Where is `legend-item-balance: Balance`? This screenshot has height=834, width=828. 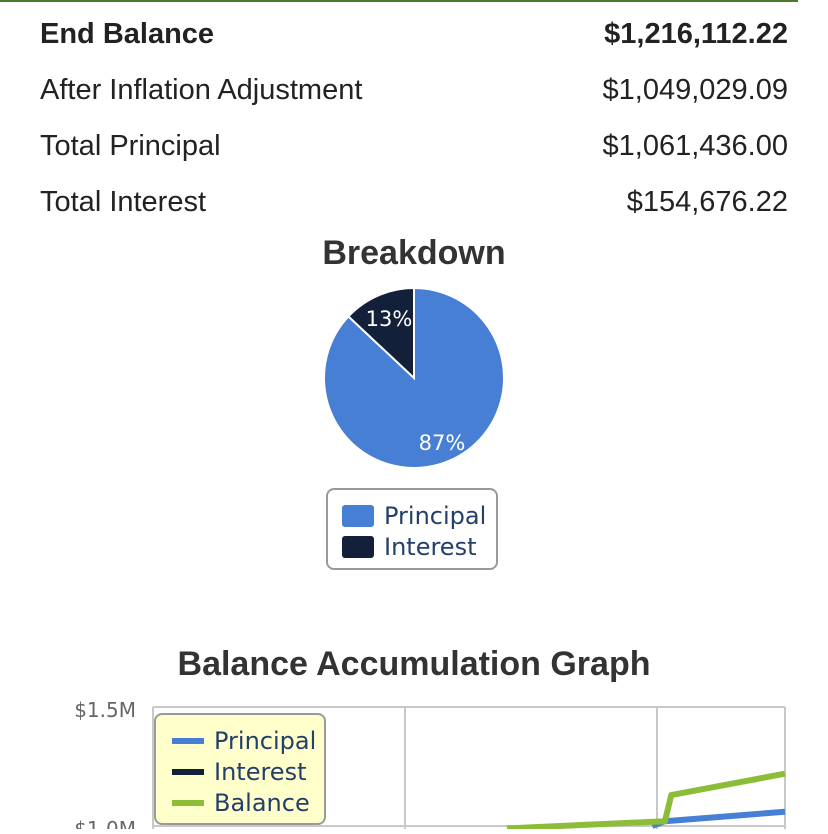
legend-item-balance: Balance is located at coordinates (241, 803).